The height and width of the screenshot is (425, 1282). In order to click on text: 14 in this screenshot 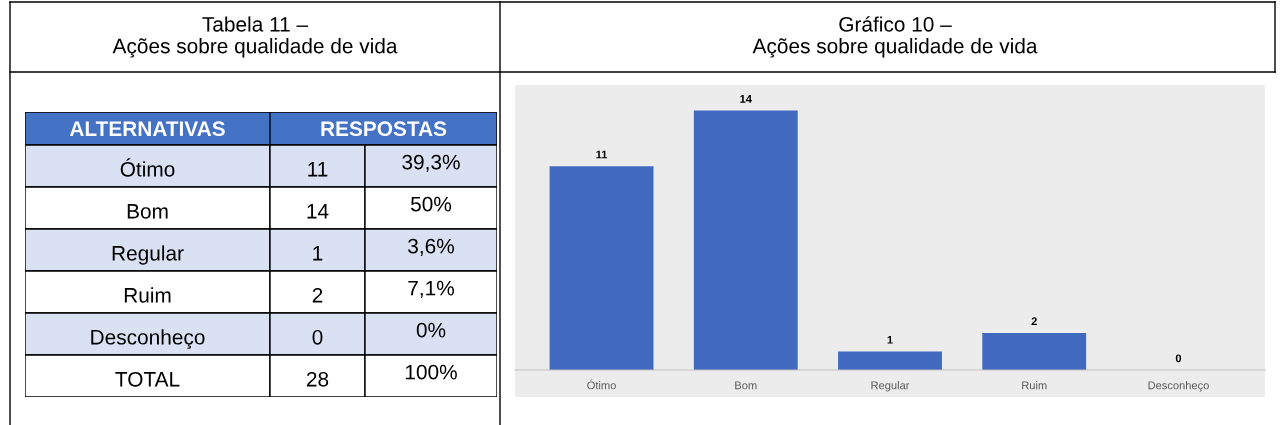, I will do `click(318, 211)`.